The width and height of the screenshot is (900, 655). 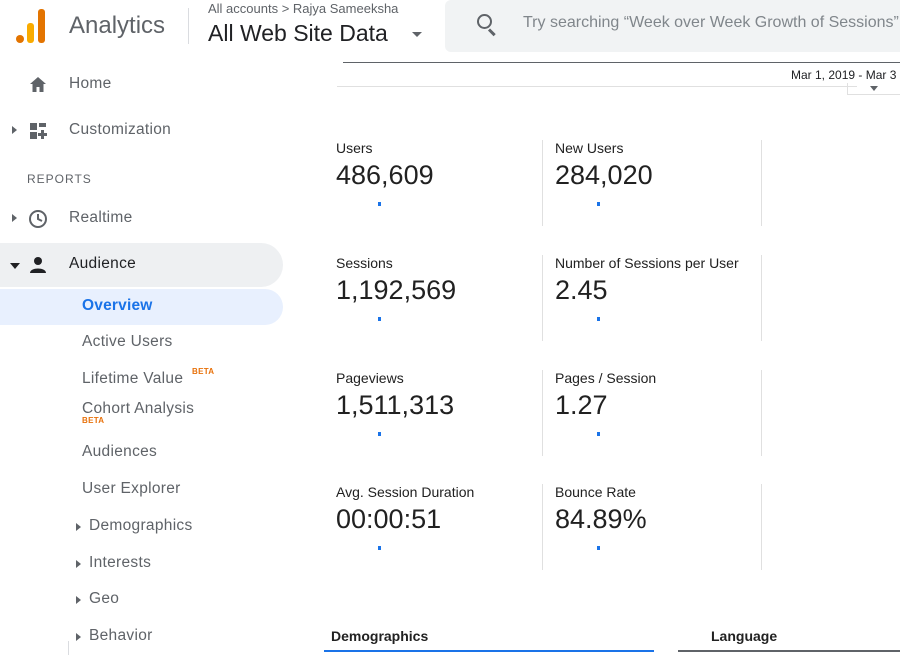 I want to click on metric-label: New Users, so click(x=589, y=148).